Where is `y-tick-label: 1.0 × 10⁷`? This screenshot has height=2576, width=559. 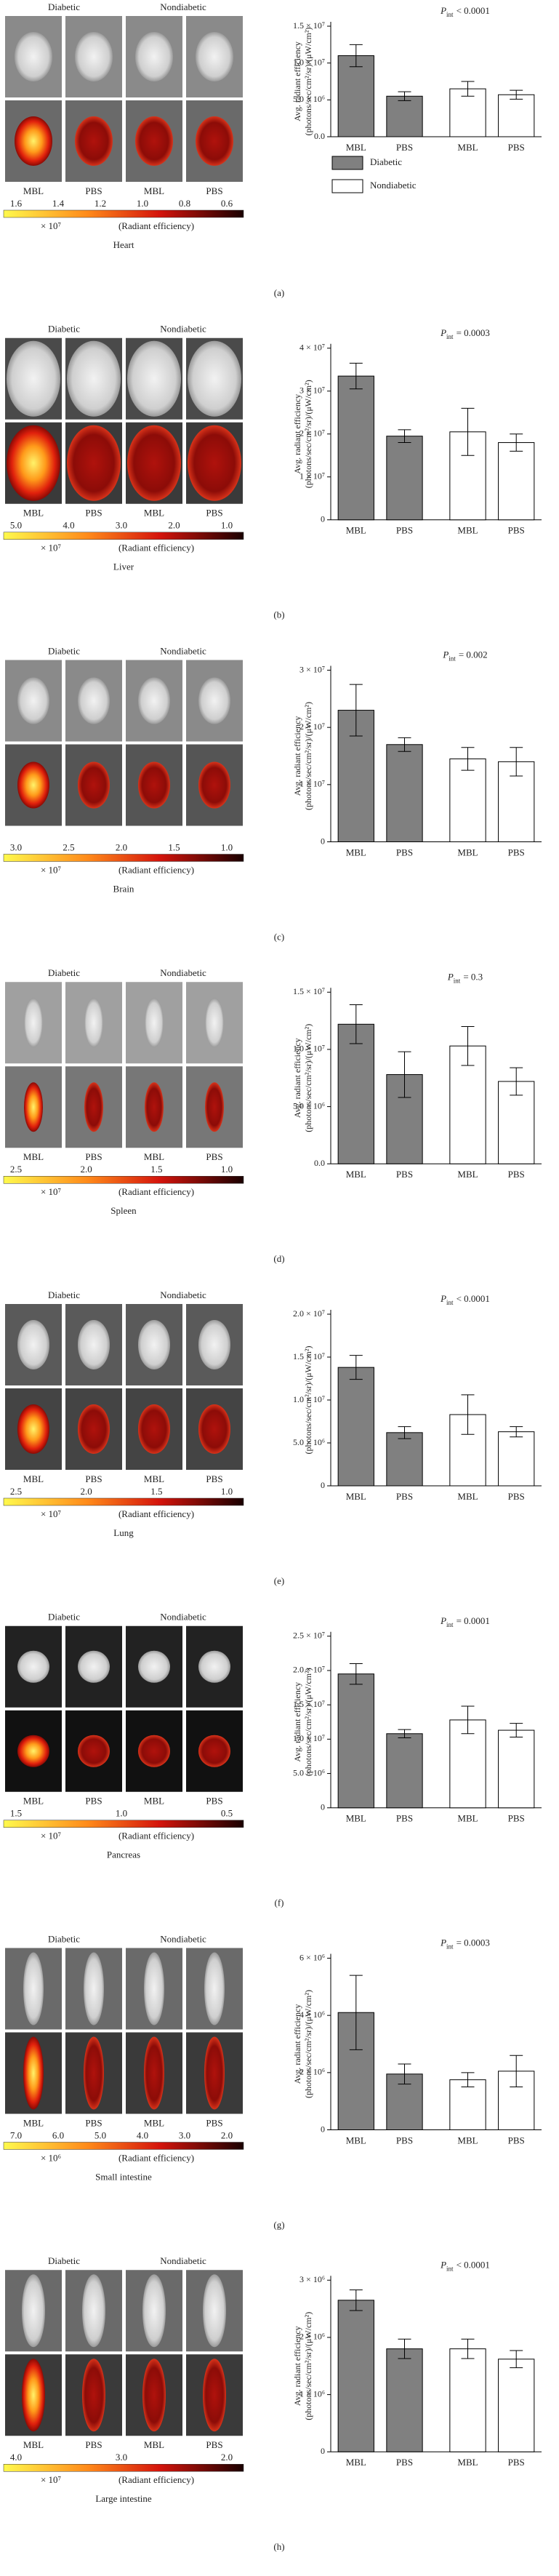 y-tick-label: 1.0 × 10⁷ is located at coordinates (309, 1738).